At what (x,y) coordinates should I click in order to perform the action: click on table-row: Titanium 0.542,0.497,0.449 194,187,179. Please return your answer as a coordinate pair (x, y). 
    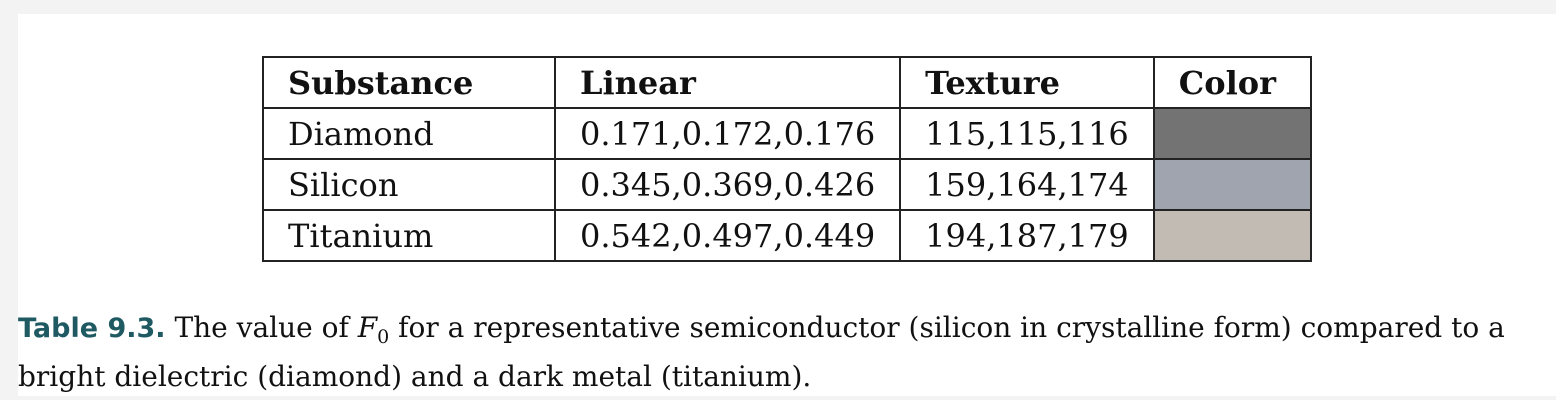
    Looking at the image, I should click on (787, 235).